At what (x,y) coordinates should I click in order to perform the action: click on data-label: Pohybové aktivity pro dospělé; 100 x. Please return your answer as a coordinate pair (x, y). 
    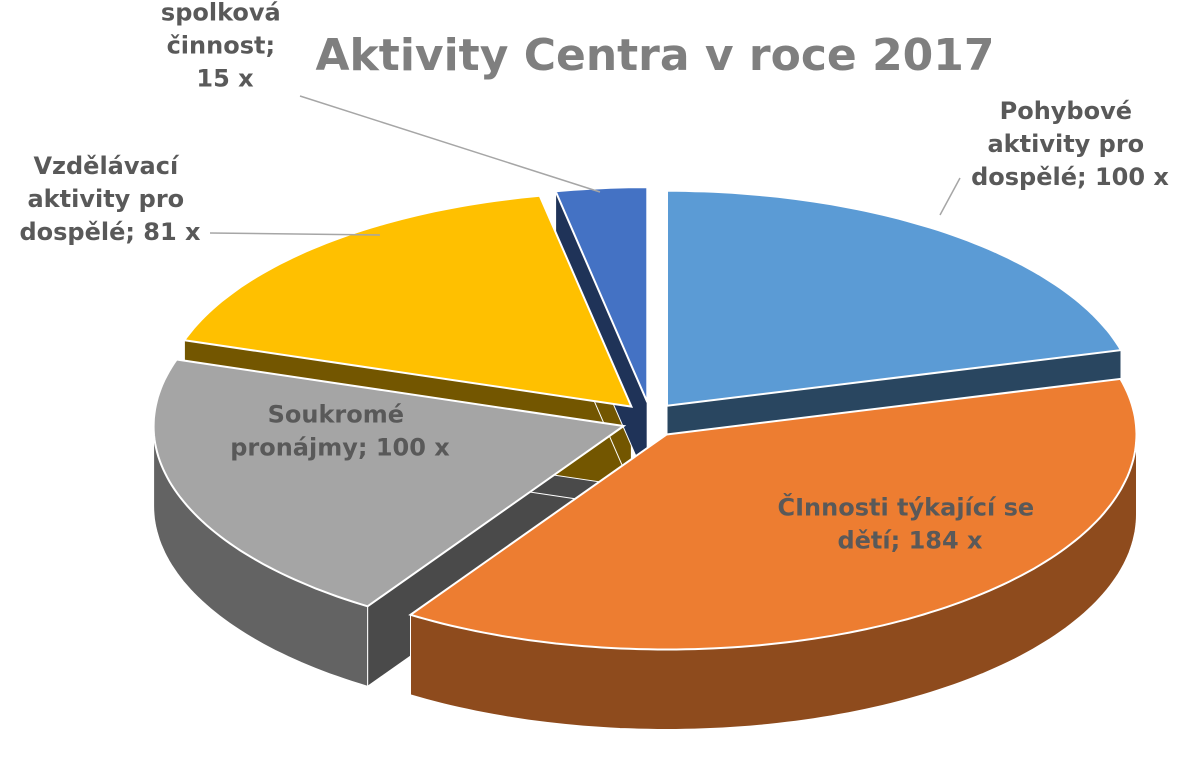
    Looking at the image, I should click on (1070, 144).